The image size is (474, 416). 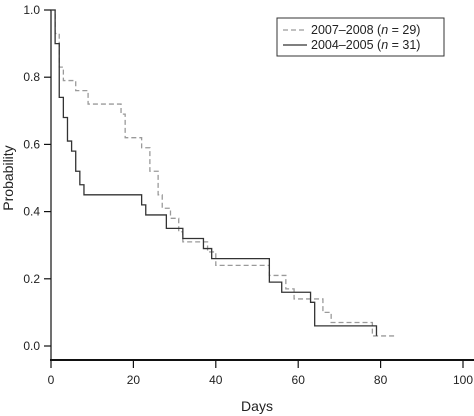 What do you see at coordinates (381, 380) in the screenshot?
I see `x-tick-label: 80` at bounding box center [381, 380].